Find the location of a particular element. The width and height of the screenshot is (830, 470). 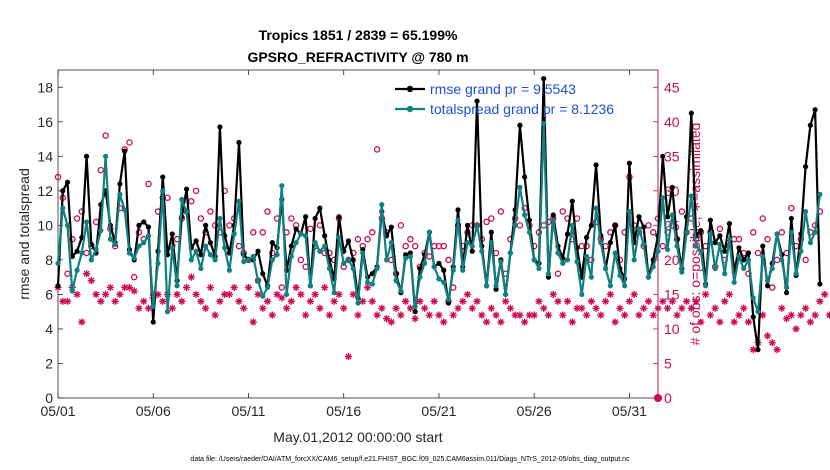

chart-title-line2: GPSRO_REFRACTIVITY @ 780 m is located at coordinates (357, 57).